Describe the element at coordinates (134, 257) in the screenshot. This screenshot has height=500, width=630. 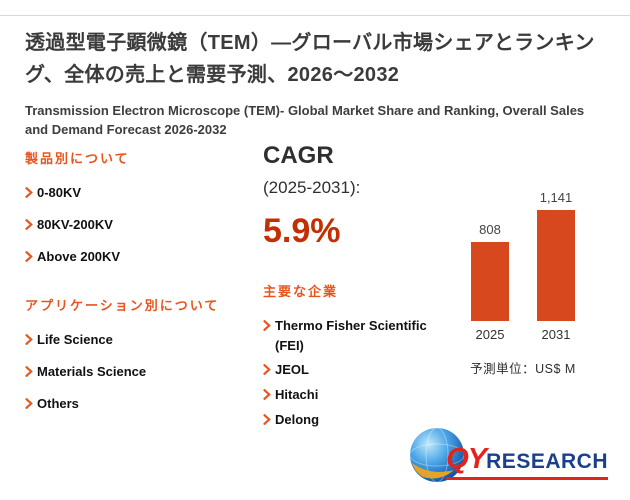
I see `list-item: Above 200KV` at that location.